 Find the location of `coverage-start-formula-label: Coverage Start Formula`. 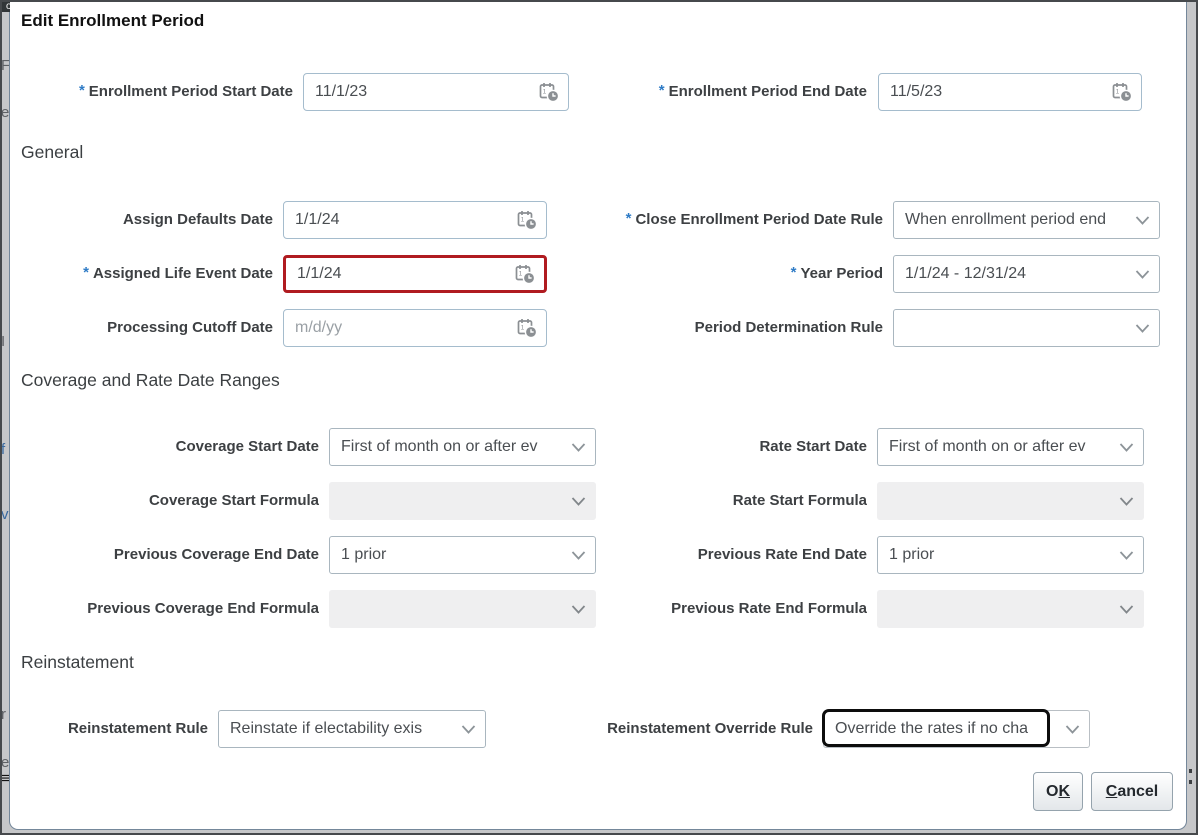

coverage-start-formula-label: Coverage Start Formula is located at coordinates (233, 500).